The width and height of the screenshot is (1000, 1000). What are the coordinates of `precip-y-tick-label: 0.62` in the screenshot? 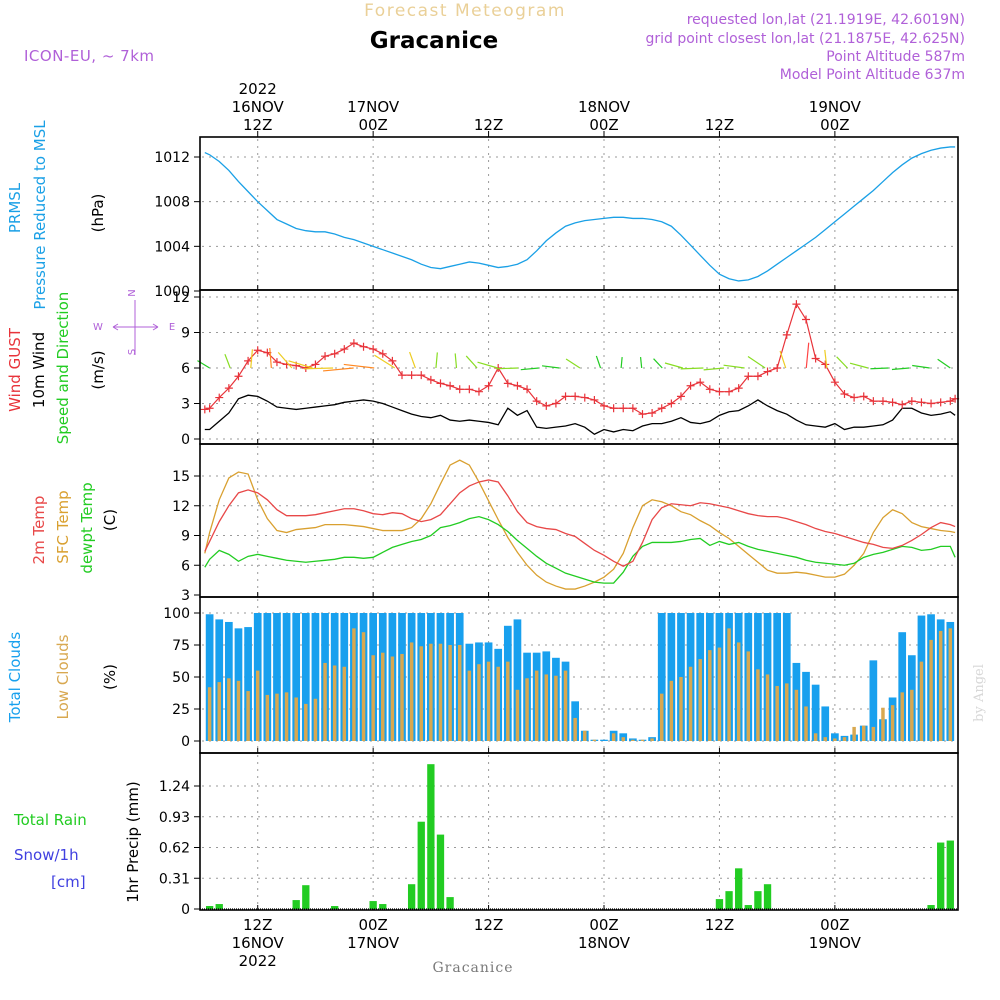 It's located at (174, 849).